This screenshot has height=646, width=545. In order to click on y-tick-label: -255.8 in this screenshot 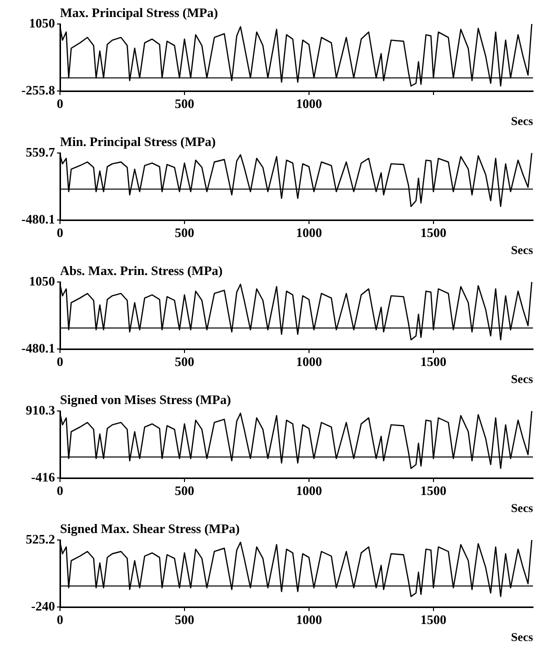, I will do `click(38, 90)`.